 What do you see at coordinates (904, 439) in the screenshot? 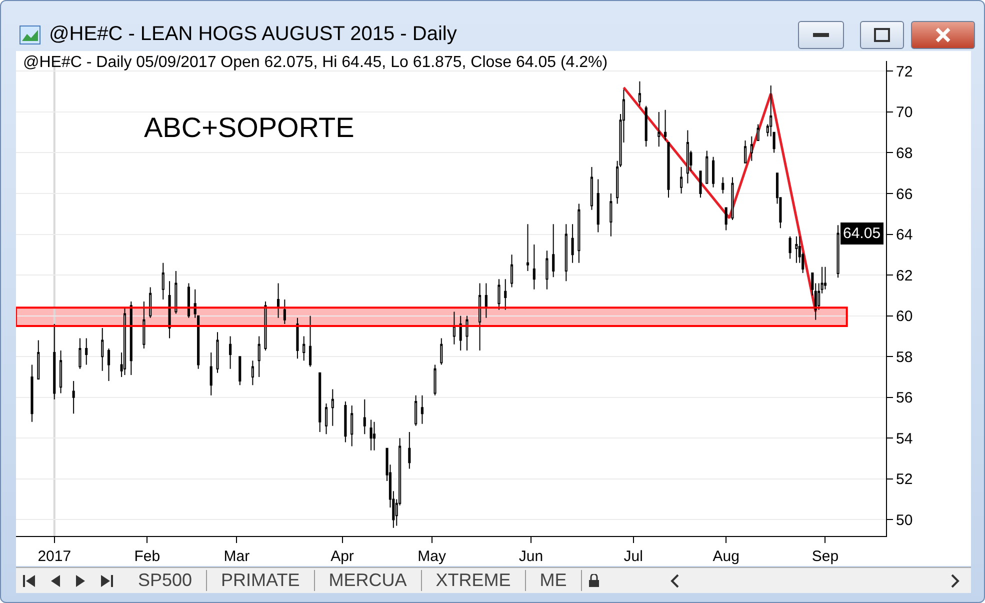
I see `y-tick-label: 54` at bounding box center [904, 439].